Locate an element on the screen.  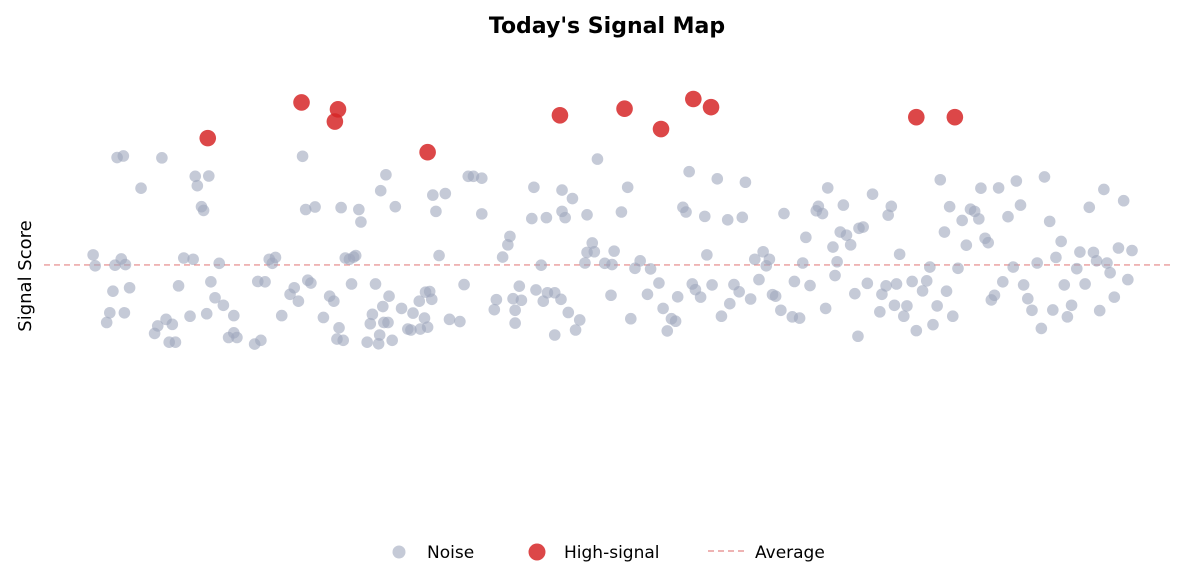
legend-average-label: Average is located at coordinates (790, 553).